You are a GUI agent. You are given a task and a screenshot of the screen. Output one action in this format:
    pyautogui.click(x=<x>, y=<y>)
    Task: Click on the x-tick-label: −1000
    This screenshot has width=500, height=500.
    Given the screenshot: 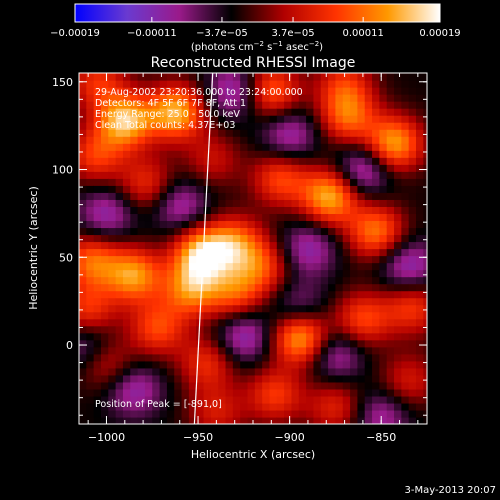 What is the action you would take?
    pyautogui.click(x=106, y=437)
    